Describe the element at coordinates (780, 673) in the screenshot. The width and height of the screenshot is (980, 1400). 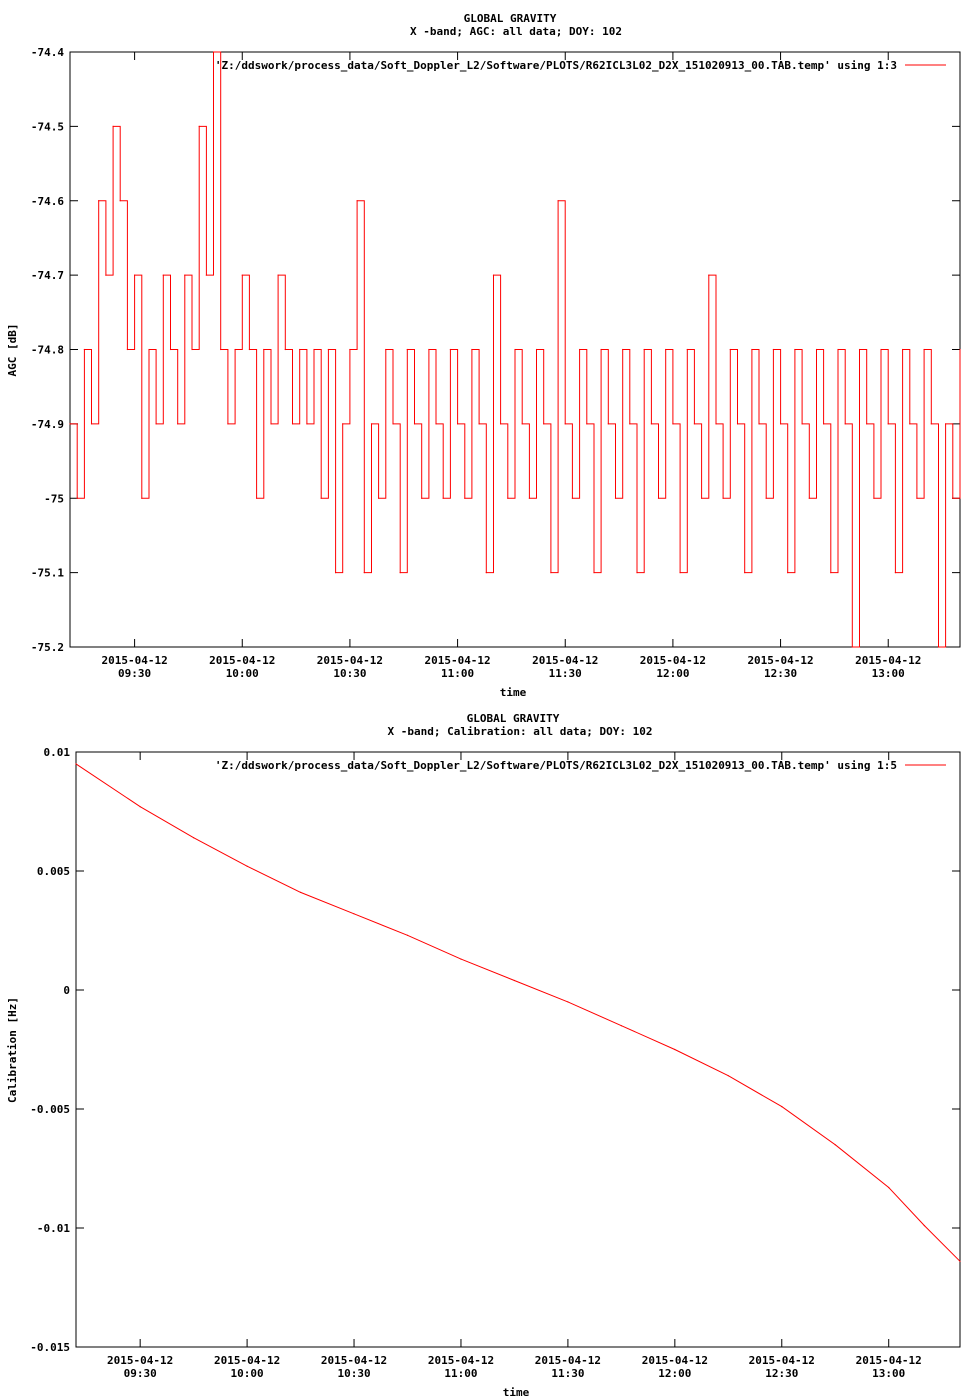
I see `agc-x-tick-time: 12:30` at that location.